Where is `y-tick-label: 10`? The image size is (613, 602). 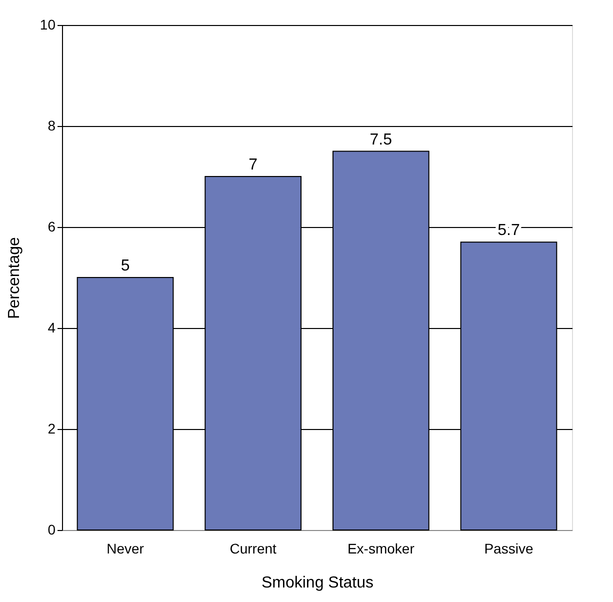 y-tick-label: 10 is located at coordinates (48, 24).